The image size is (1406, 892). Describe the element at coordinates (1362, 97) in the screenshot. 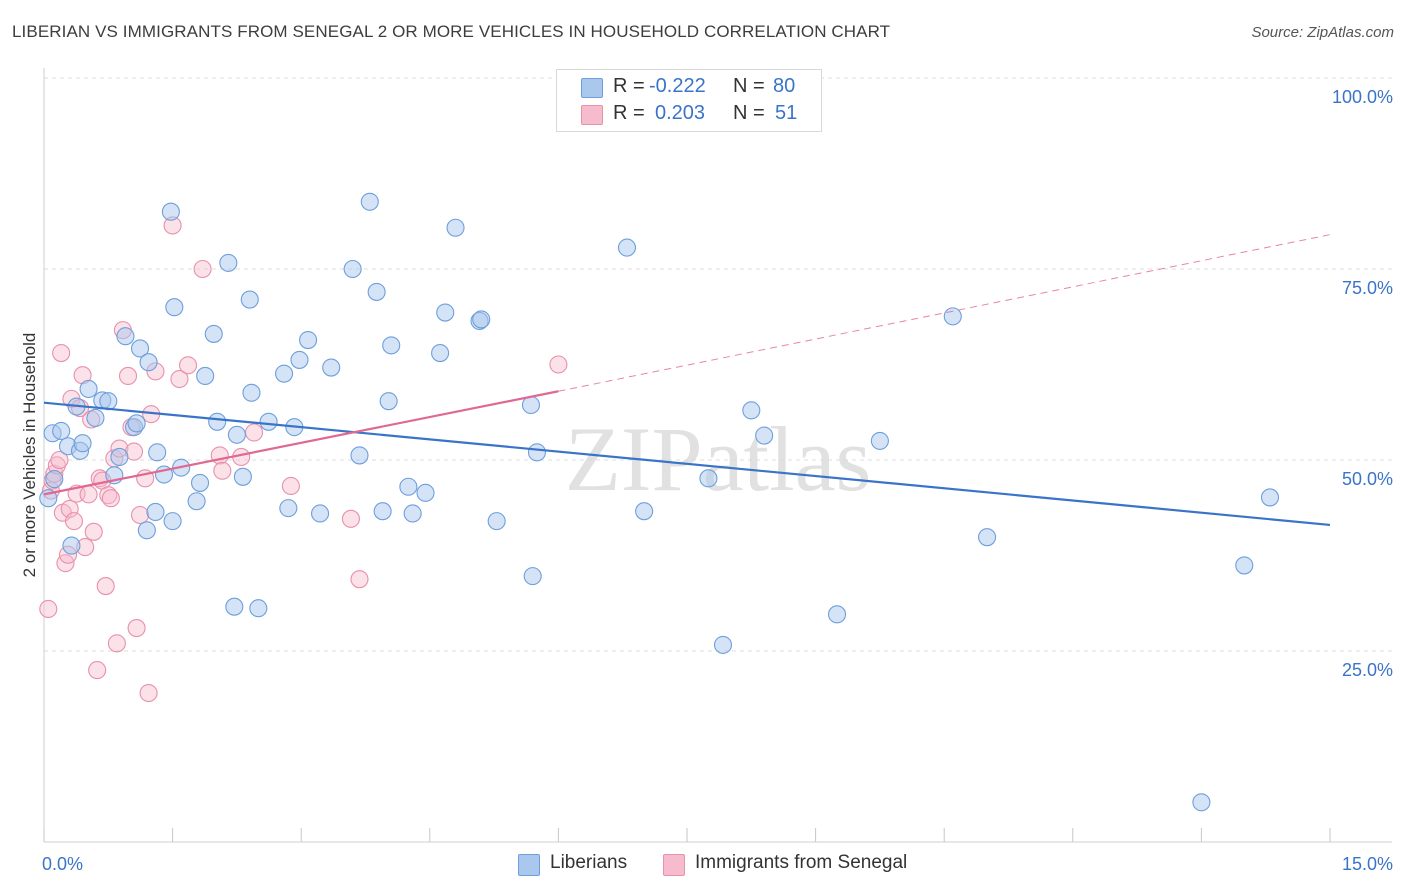

I see `y-tick-label: 100.0%` at that location.